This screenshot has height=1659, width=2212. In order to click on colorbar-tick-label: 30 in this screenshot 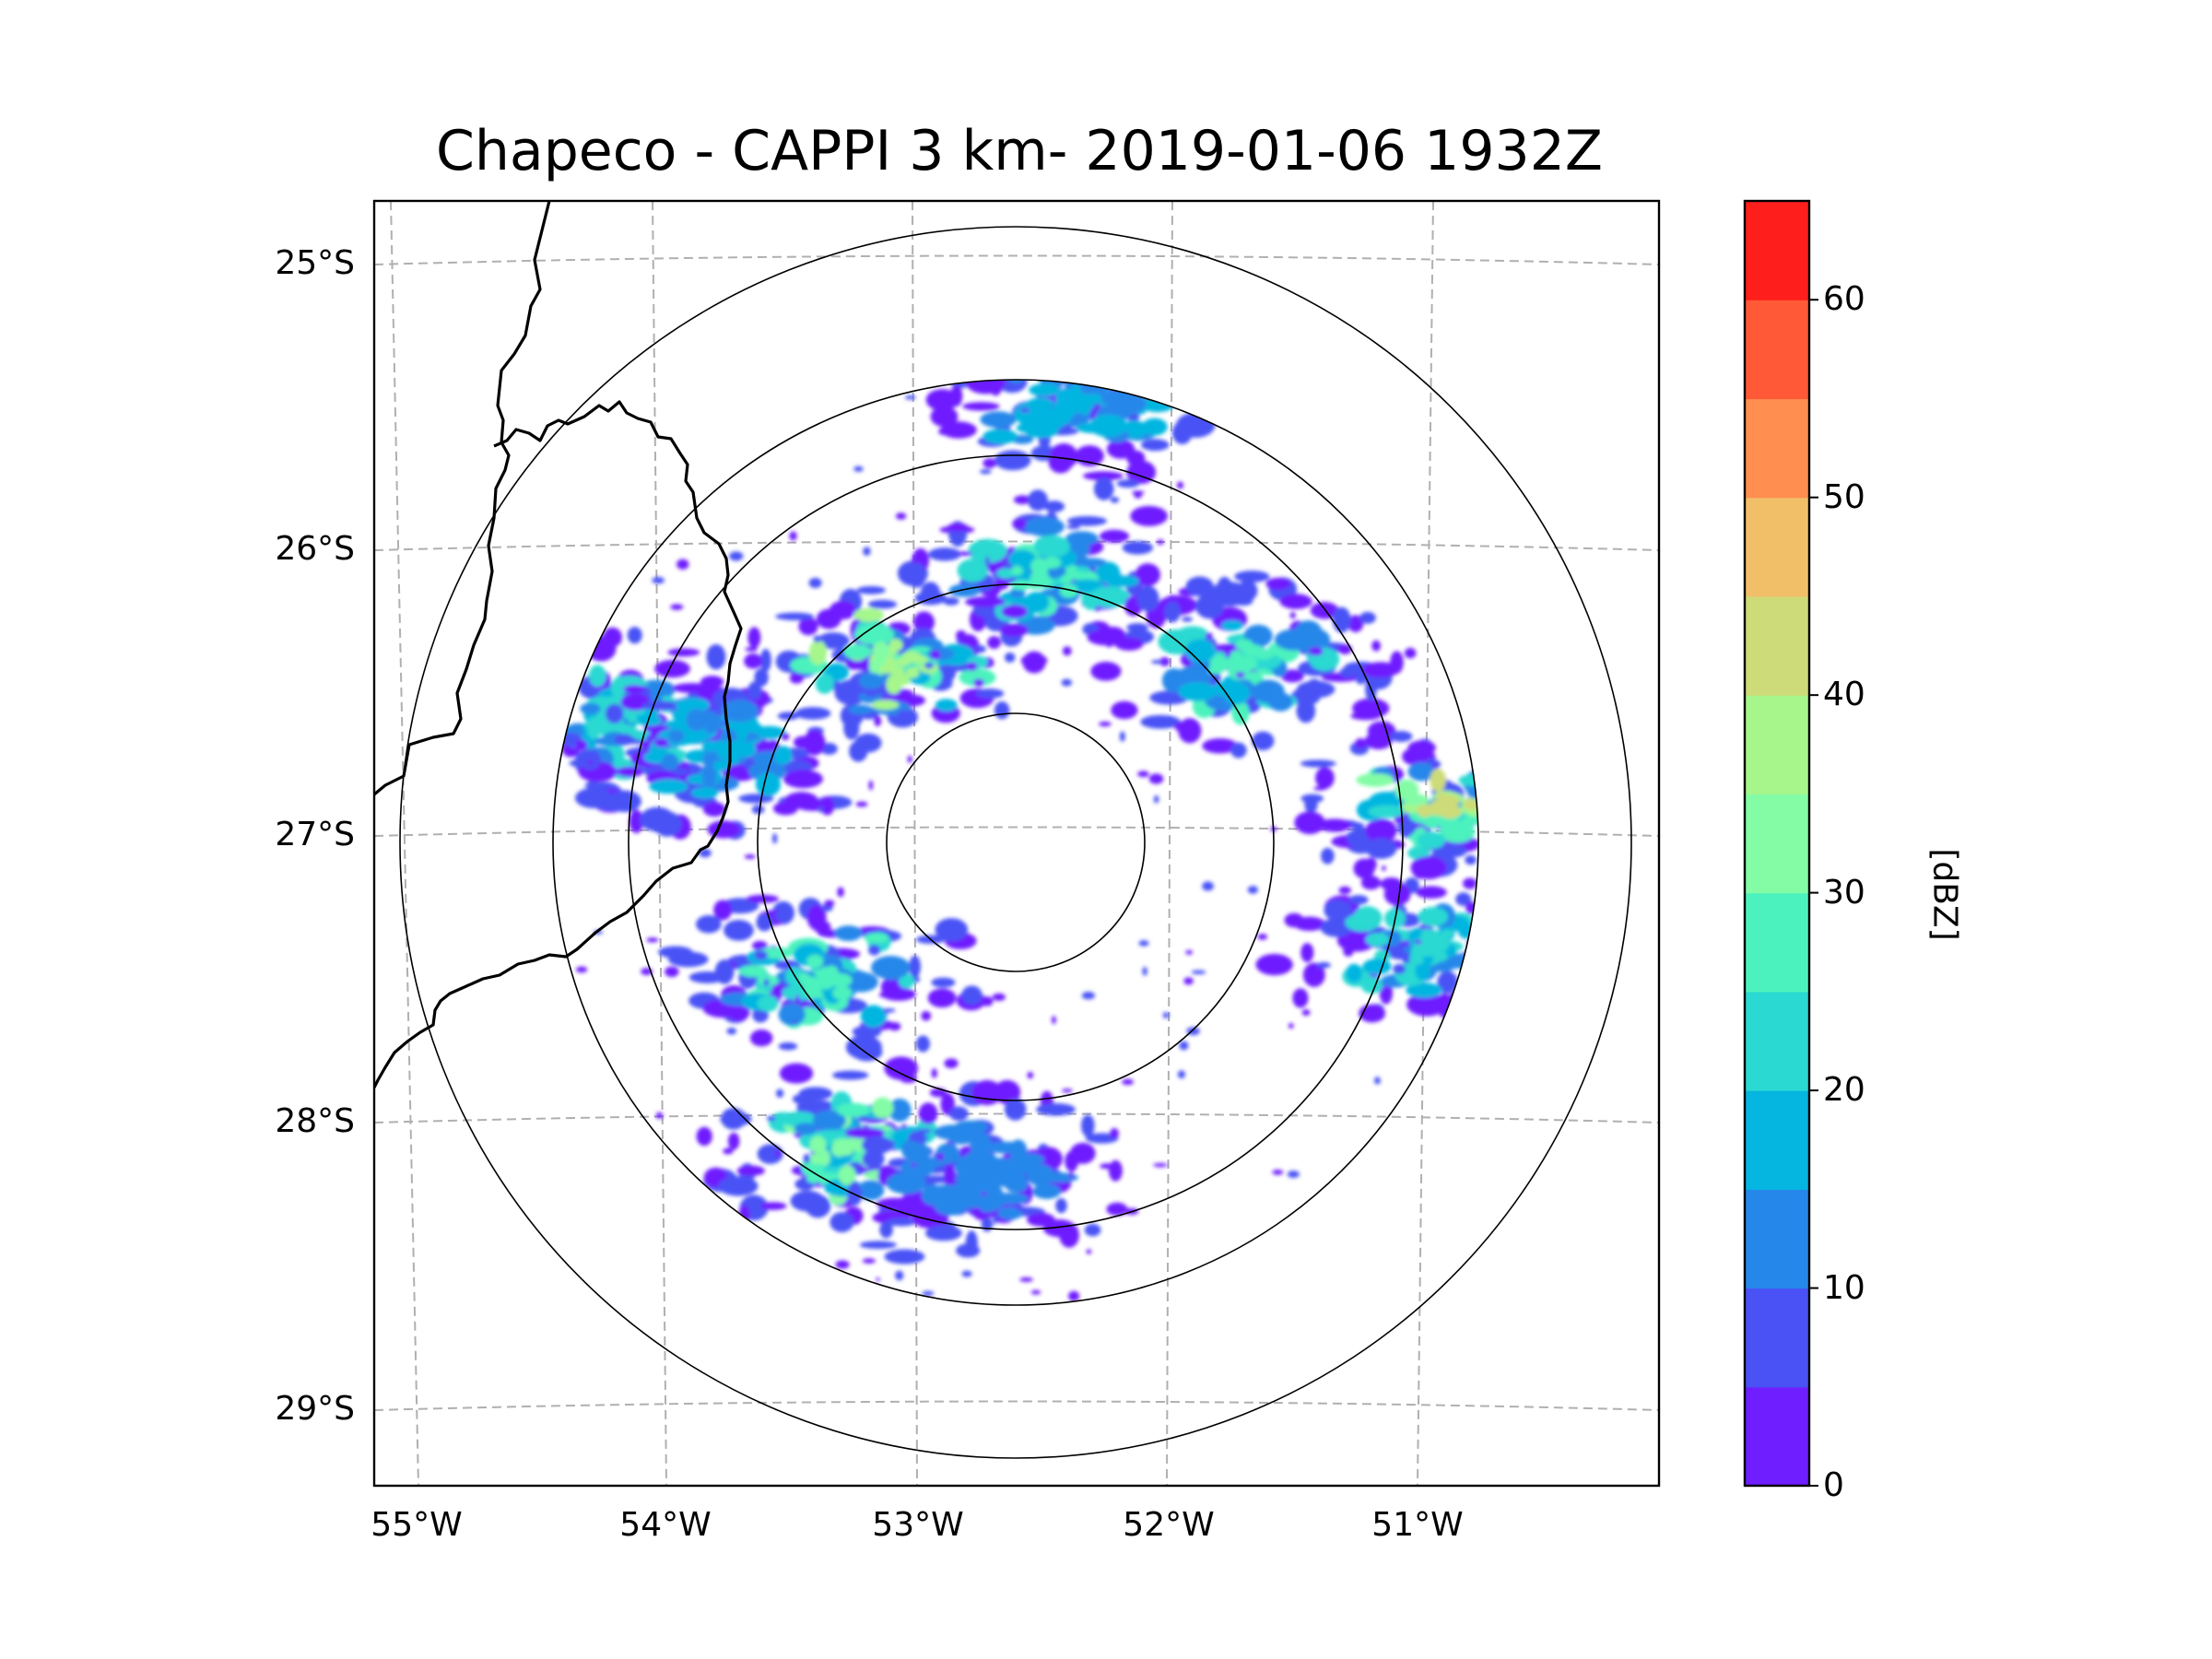, I will do `click(1844, 892)`.